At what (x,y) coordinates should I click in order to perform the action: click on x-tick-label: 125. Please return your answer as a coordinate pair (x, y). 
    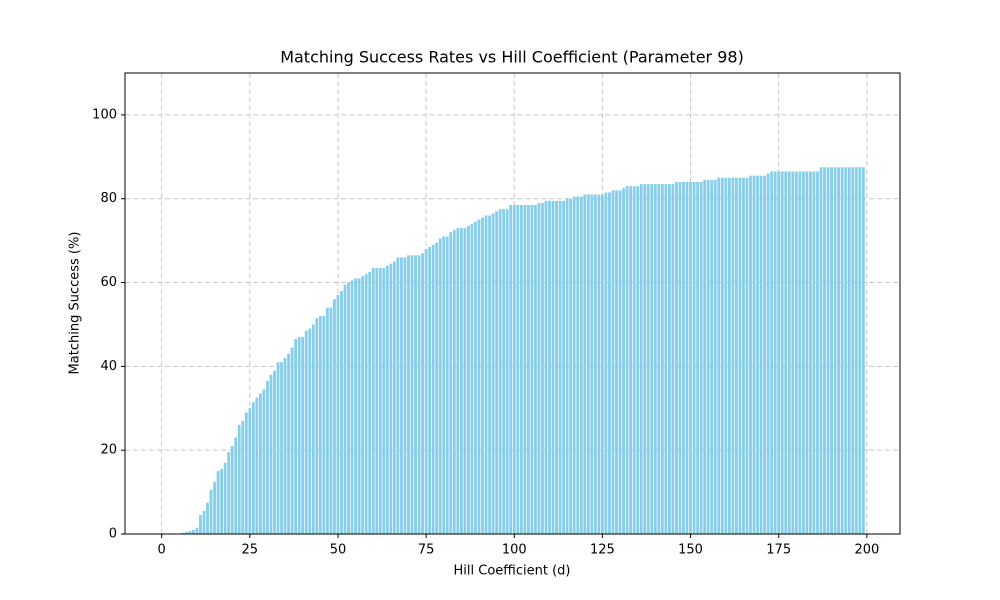
    Looking at the image, I should click on (602, 550).